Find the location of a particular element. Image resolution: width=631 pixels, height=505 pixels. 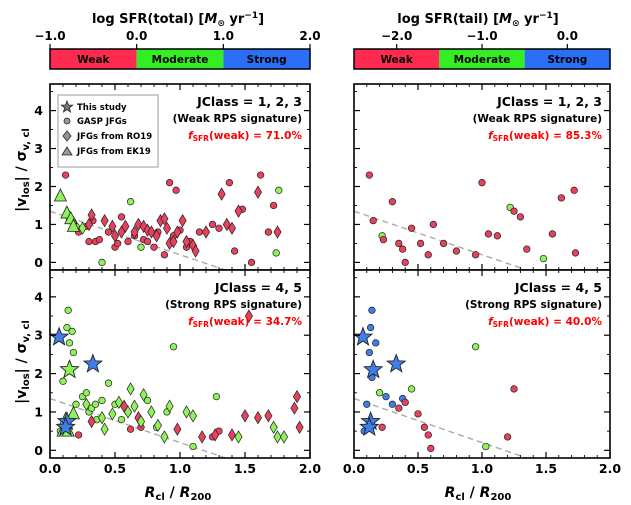

panel-rps-label: (Strong RPS signature) is located at coordinates (533, 305).